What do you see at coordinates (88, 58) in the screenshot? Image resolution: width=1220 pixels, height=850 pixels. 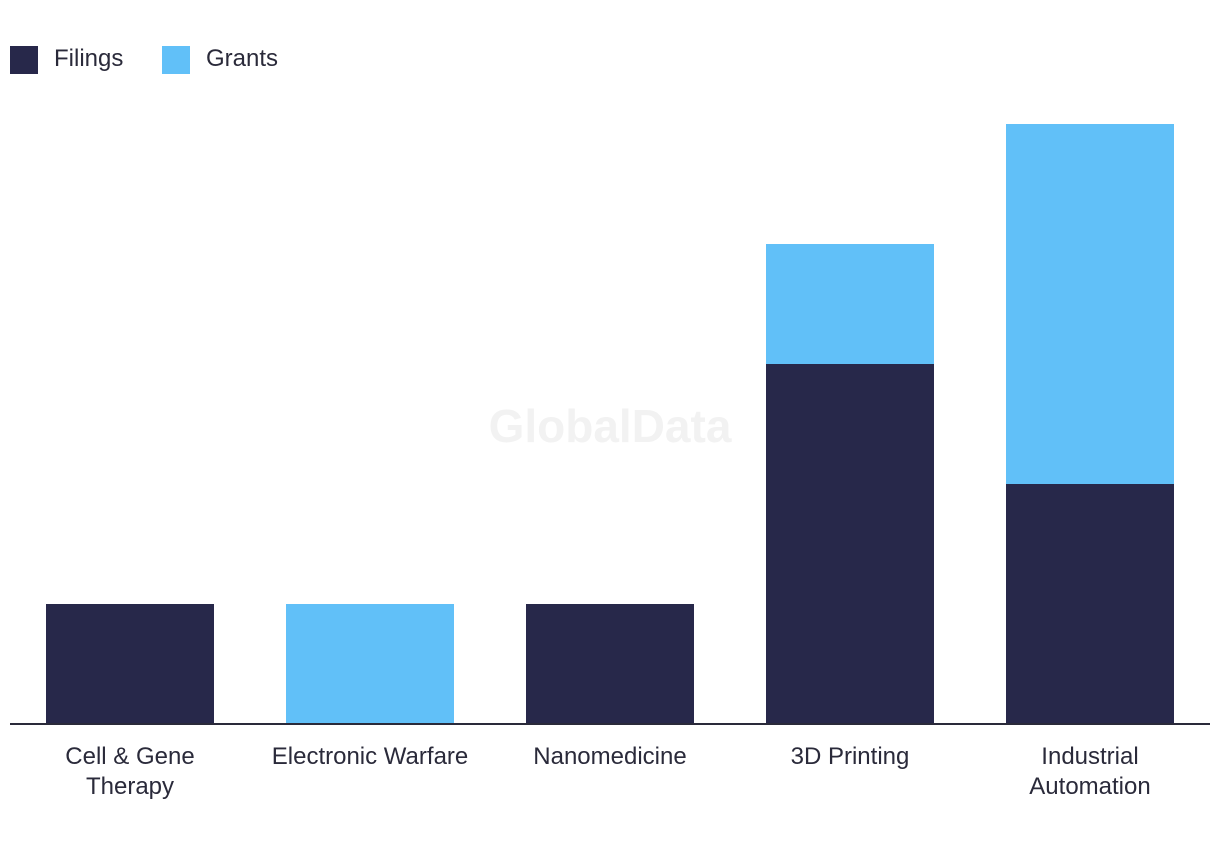 I see `legend-label-filings: Filings` at bounding box center [88, 58].